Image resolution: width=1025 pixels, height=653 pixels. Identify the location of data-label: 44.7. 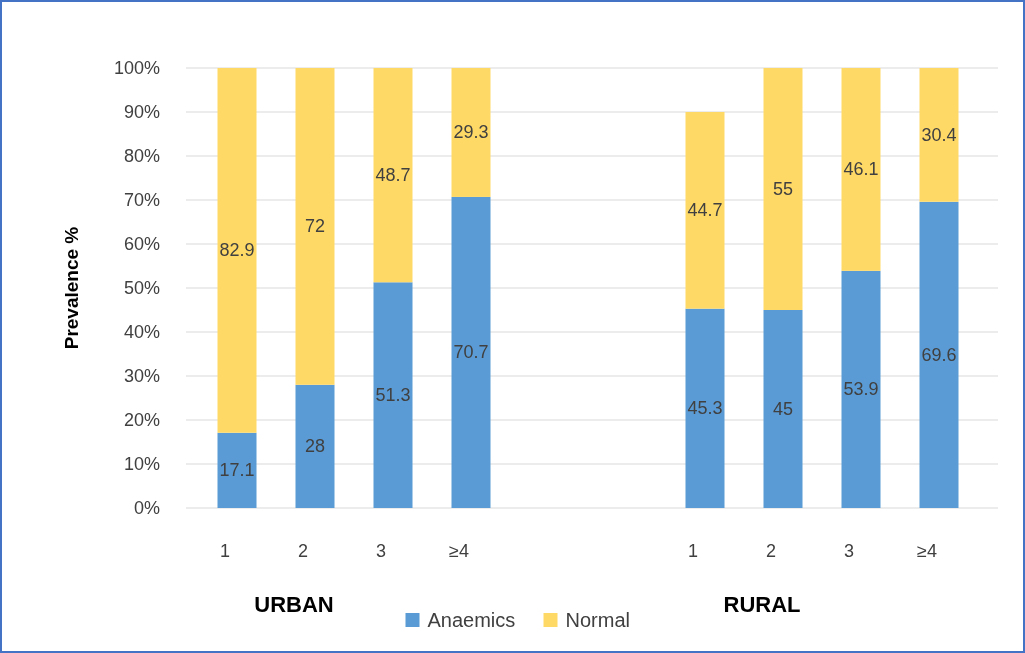
(705, 210).